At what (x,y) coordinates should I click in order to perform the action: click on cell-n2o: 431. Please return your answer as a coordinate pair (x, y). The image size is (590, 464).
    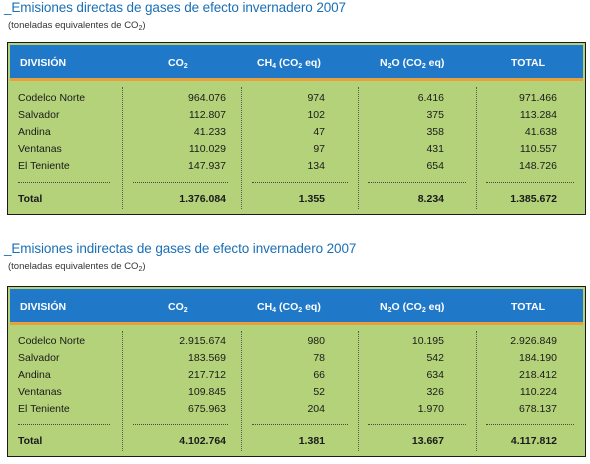
    Looking at the image, I should click on (435, 149).